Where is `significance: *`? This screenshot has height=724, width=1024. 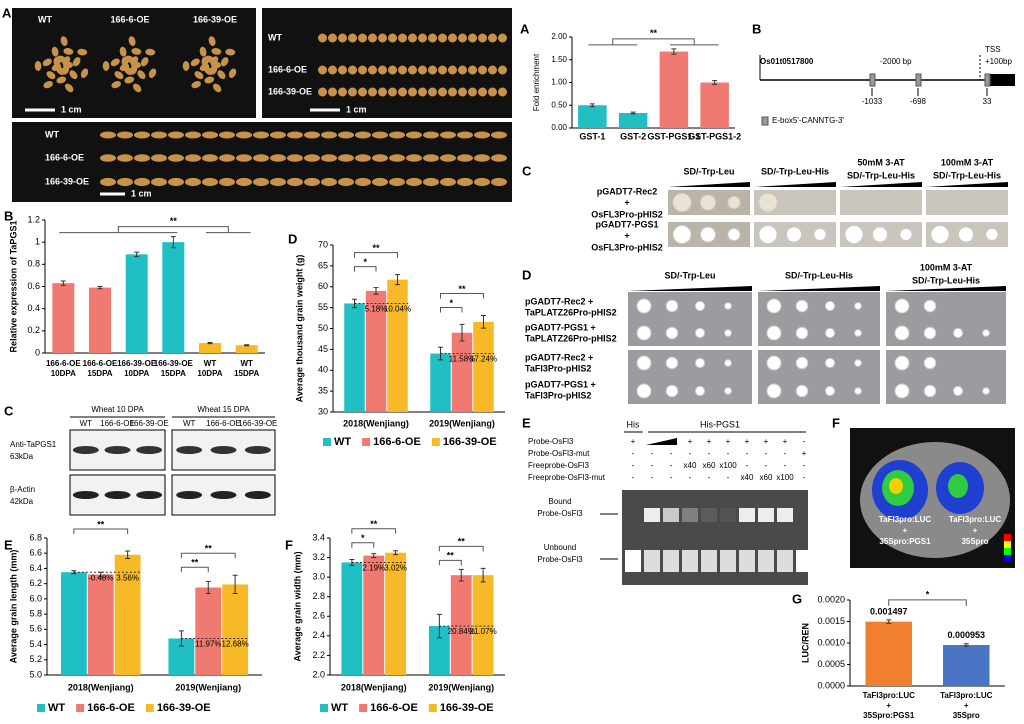
significance: * is located at coordinates (363, 538).